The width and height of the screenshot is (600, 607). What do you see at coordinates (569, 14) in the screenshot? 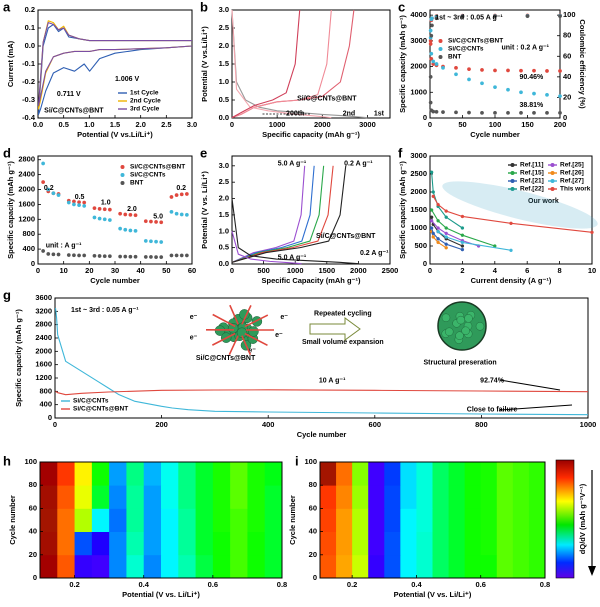
I see `y2-tick-label: 100` at bounding box center [569, 14].